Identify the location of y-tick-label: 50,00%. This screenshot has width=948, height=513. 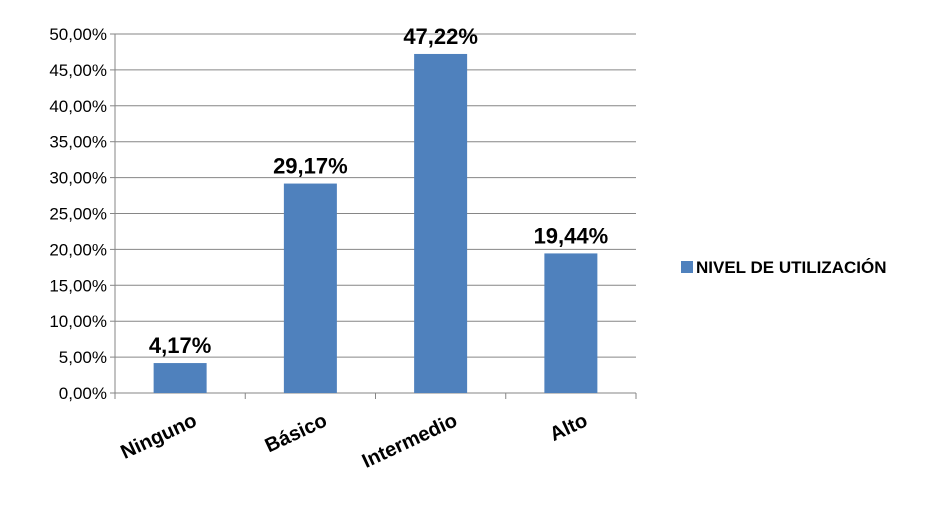
(78, 34).